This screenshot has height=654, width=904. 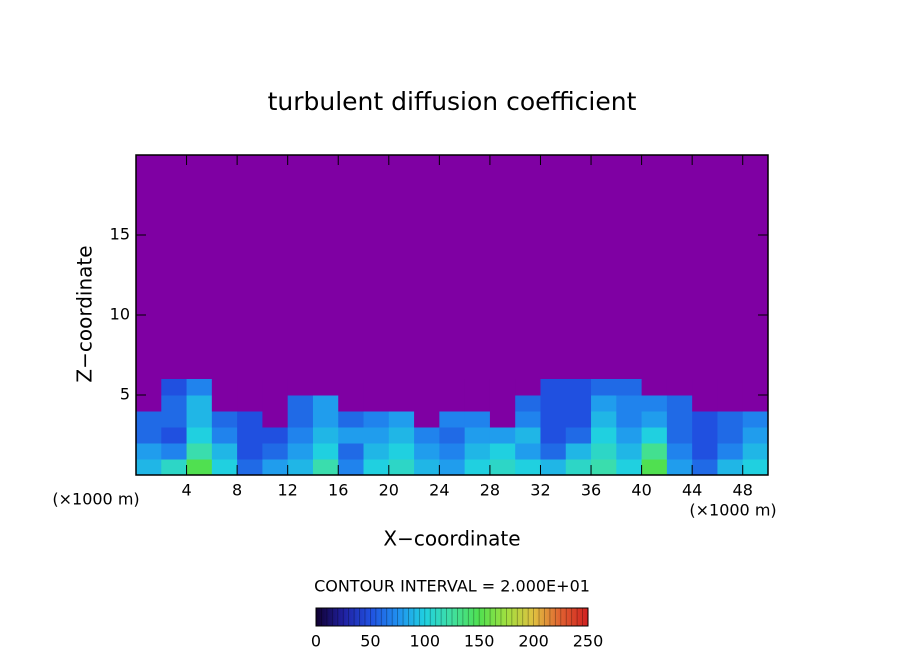 I want to click on colorbar-tick-label: 0, so click(x=316, y=641).